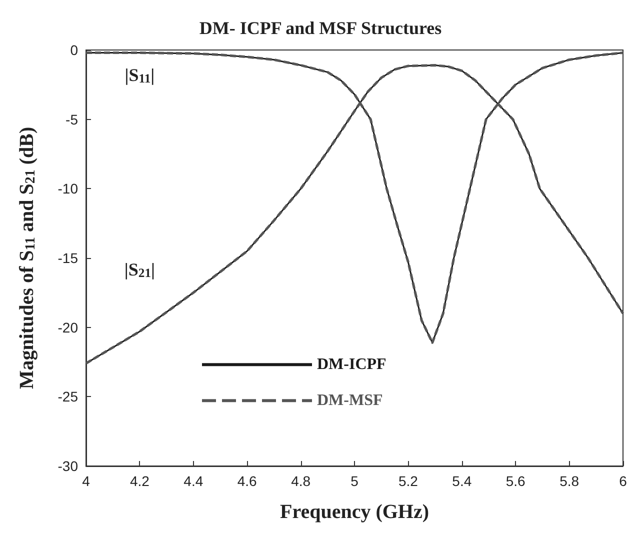 The height and width of the screenshot is (540, 641). What do you see at coordinates (462, 481) in the screenshot?
I see `x-tick-label: 5.4` at bounding box center [462, 481].